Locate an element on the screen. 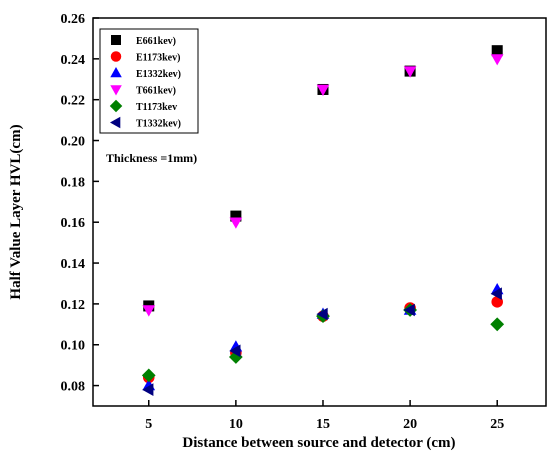 This screenshot has width=558, height=454. legend-box is located at coordinates (149, 81).